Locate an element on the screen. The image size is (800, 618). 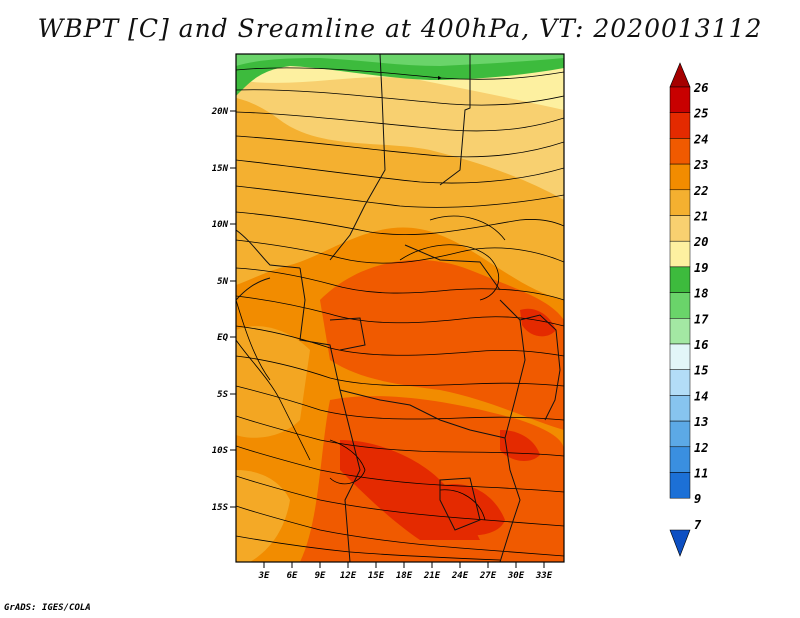
lon-label-30e: 30E is located at coordinates (516, 576).